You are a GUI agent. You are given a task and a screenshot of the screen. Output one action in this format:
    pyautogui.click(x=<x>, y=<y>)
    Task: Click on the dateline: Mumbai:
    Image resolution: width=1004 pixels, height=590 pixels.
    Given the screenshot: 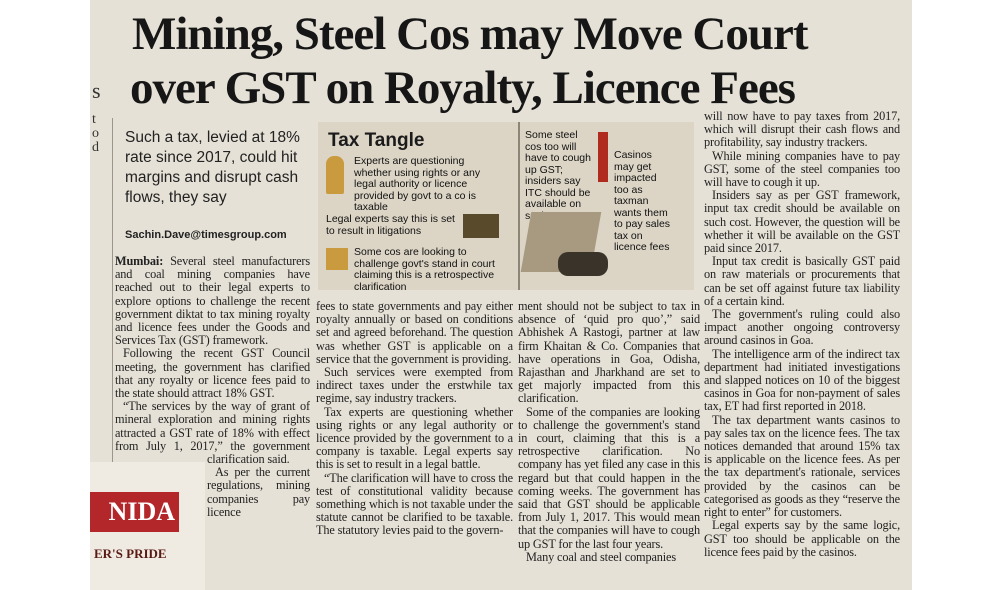 What is the action you would take?
    pyautogui.click(x=139, y=261)
    